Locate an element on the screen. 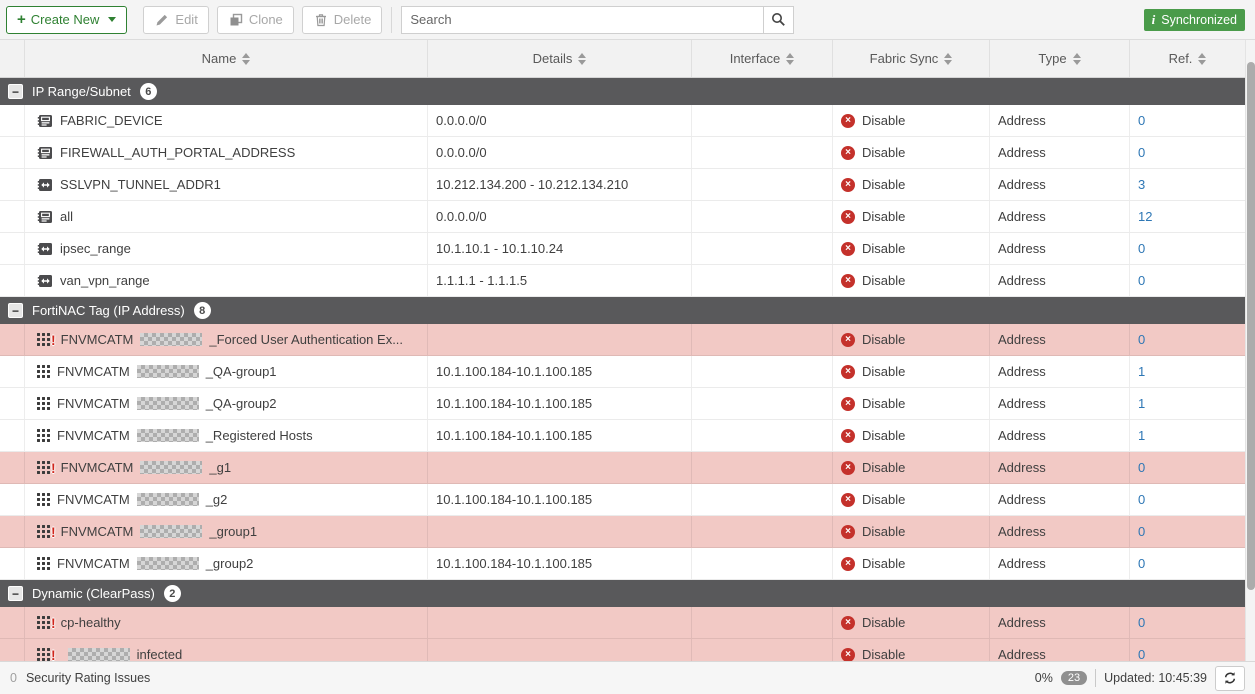 The height and width of the screenshot is (694, 1255). column-header-ref: Ref. is located at coordinates (1187, 58).